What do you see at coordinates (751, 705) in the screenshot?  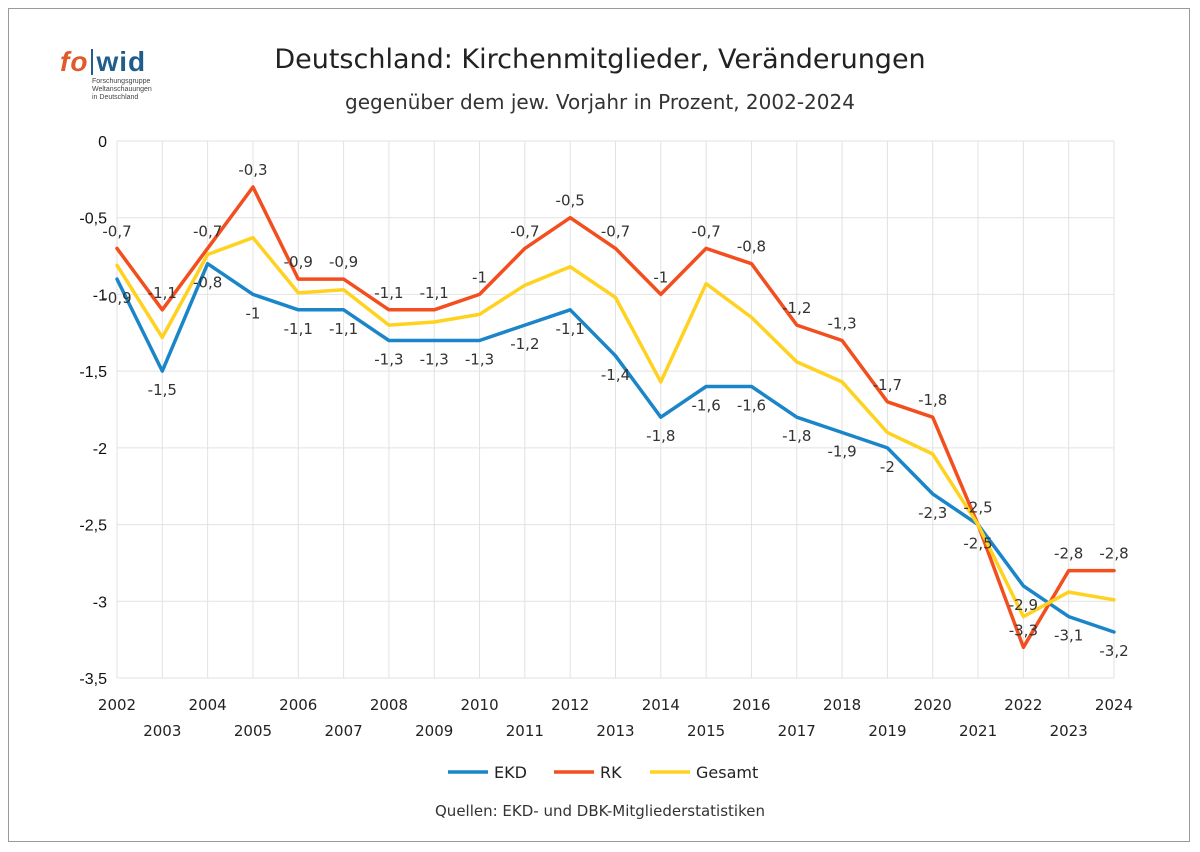 I see `x-tick-label: 2016` at bounding box center [751, 705].